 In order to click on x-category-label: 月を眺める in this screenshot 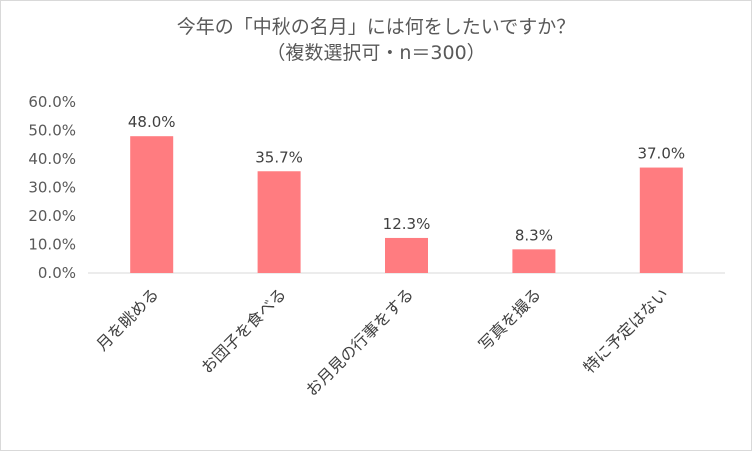, I will do `click(128, 319)`.